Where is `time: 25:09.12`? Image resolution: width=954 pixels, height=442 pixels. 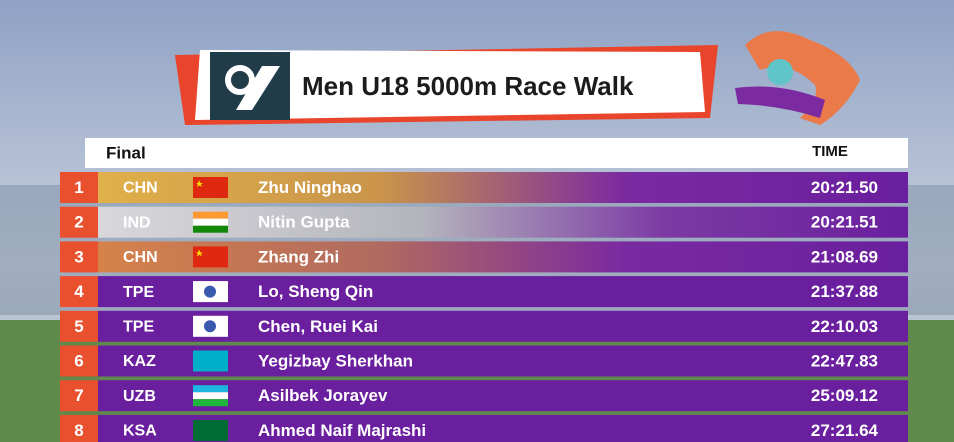
time: 25:09.12 is located at coordinates (844, 395).